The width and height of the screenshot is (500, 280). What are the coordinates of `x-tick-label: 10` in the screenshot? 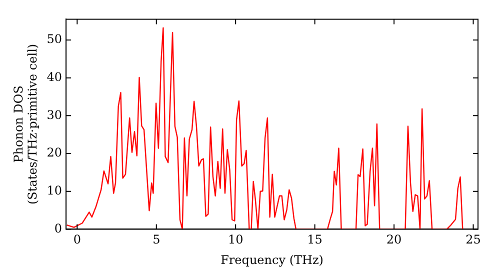 It's located at (236, 239).